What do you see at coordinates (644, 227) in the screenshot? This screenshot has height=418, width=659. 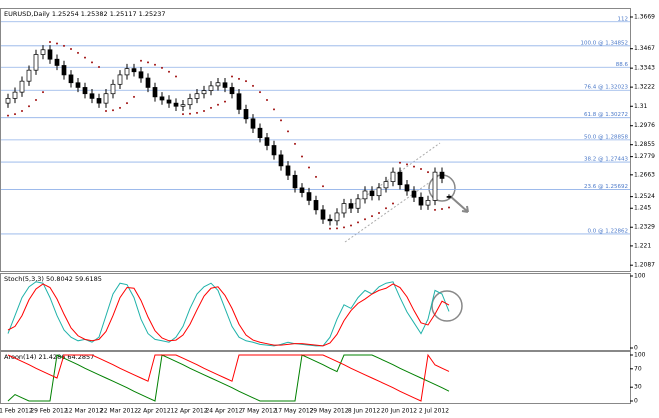 I see `y-tick-label: 1.2329` at bounding box center [644, 227].